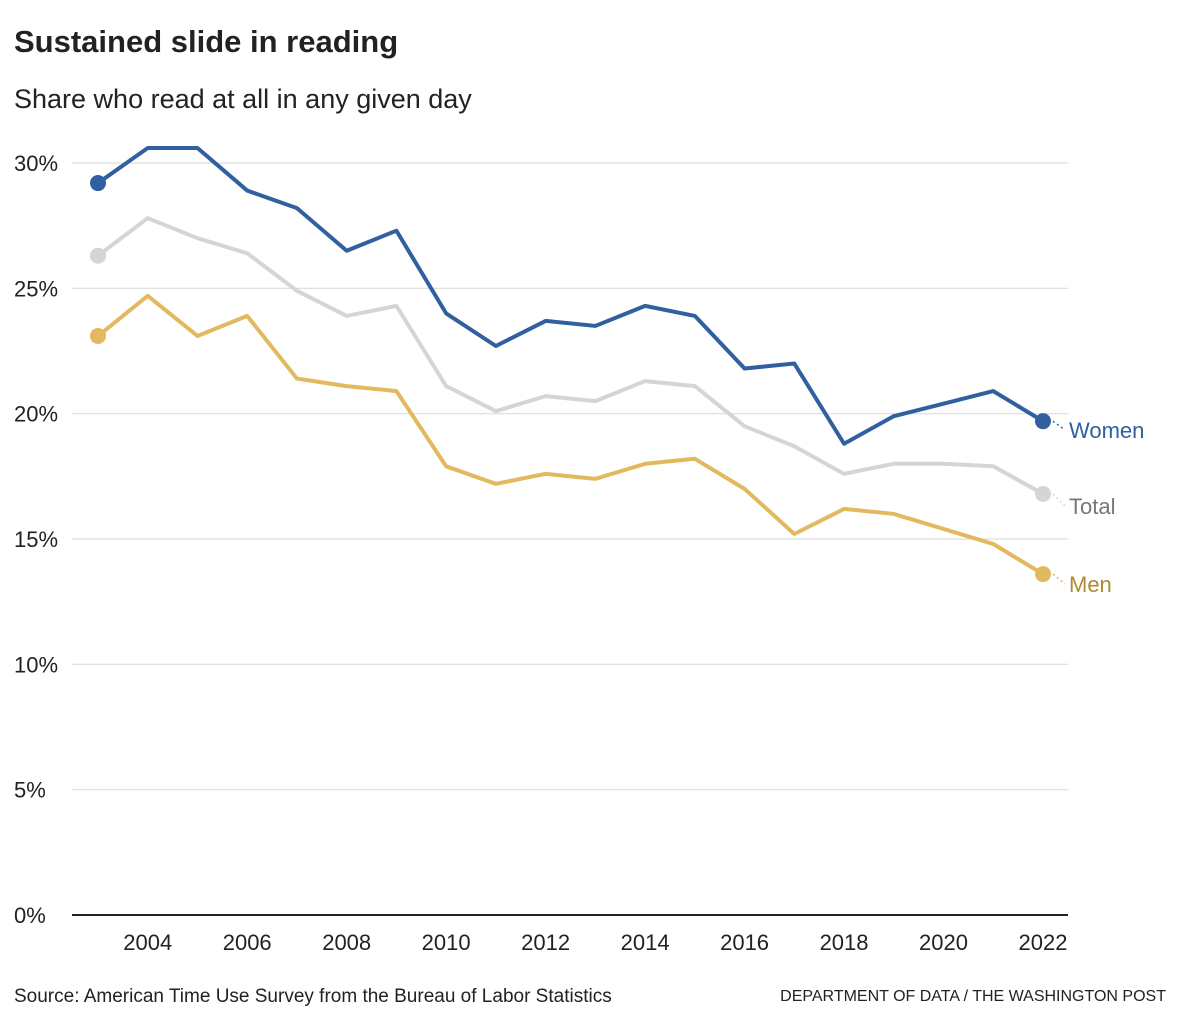 This screenshot has height=1032, width=1200. Describe the element at coordinates (206, 41) in the screenshot. I see `chart-title: Sustained slide in reading` at that location.